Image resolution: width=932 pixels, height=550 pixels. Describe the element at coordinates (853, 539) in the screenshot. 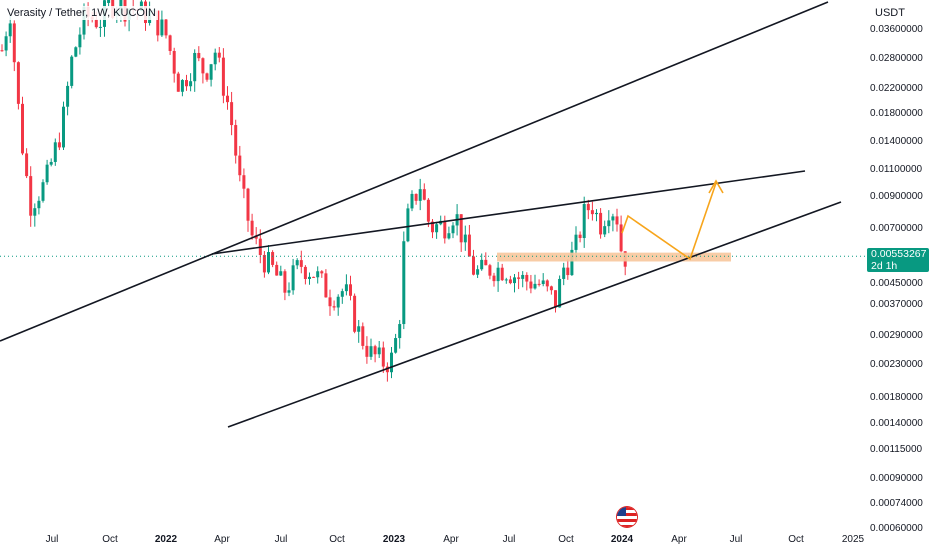

I see `time-tick-label: 2025` at that location.